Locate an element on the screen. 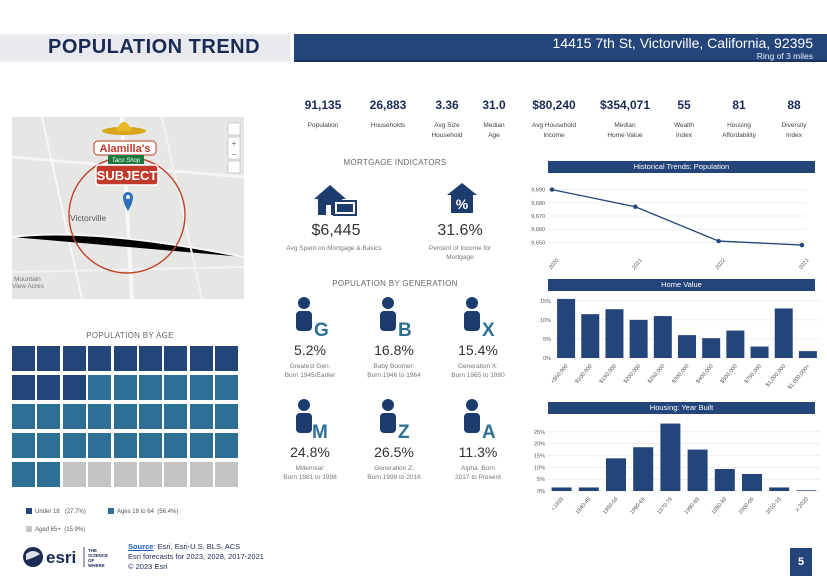 This screenshot has width=827, height=588. generation-label-1: Generation X: is located at coordinates (478, 366).